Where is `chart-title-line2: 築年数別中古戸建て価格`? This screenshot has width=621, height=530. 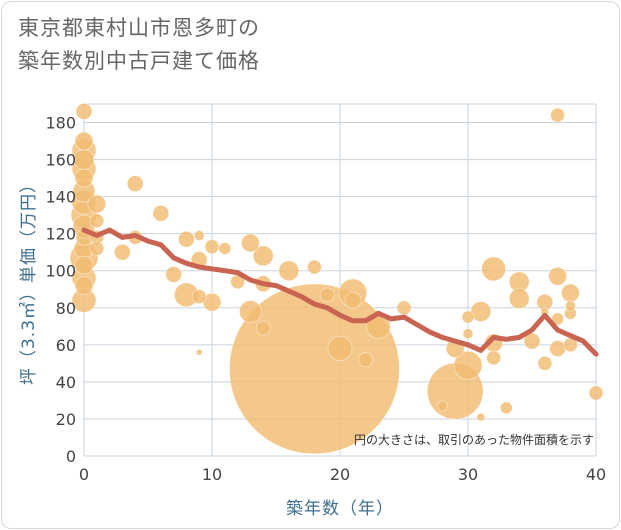
chart-title-line2: 築年数別中古戸建て価格 is located at coordinates (139, 61).